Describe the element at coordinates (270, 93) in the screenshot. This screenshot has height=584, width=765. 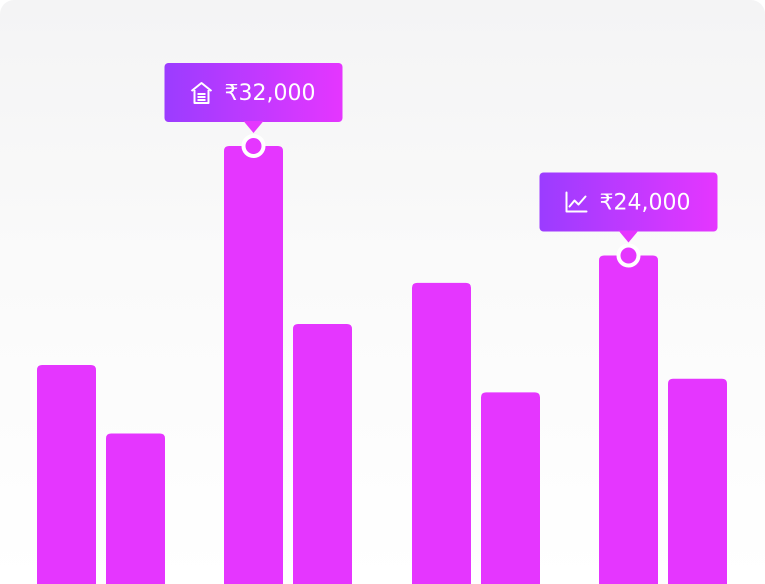
I see `tooltip-value: ₹32,000` at that location.